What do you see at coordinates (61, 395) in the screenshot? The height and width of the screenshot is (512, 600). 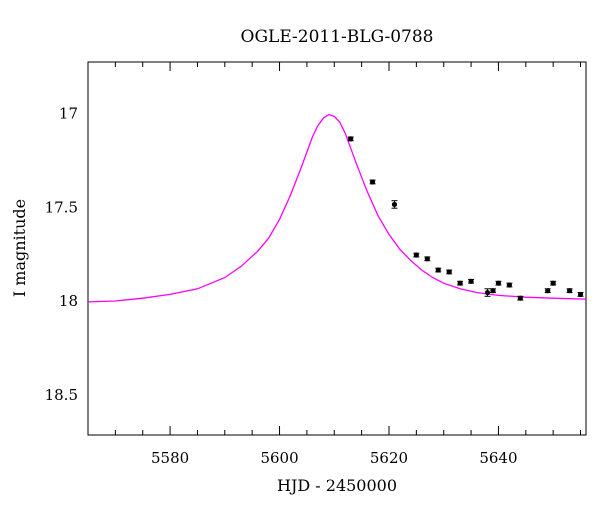 I see `y-tick-label: 18.5` at bounding box center [61, 395].